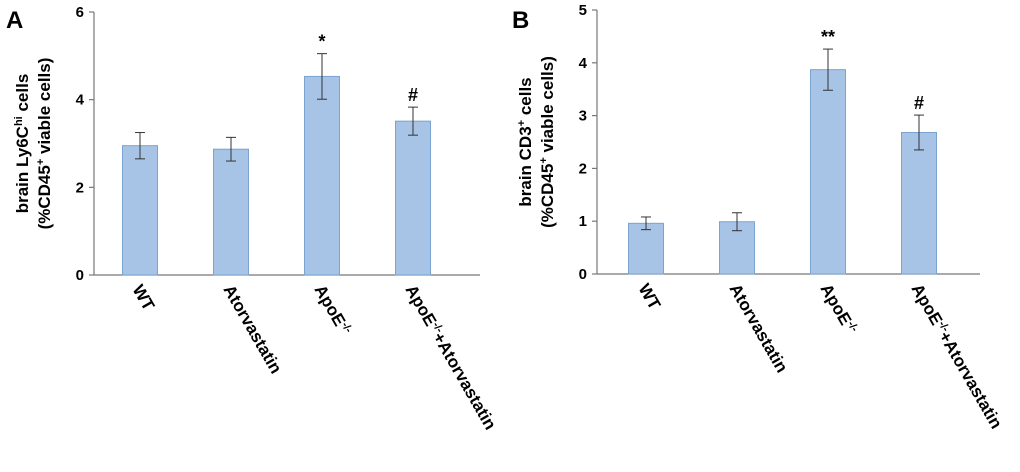 This screenshot has height=472, width=1020. What do you see at coordinates (22, 169) in the screenshot?
I see `y-axis-label-text: brain Ly6C` at bounding box center [22, 169].